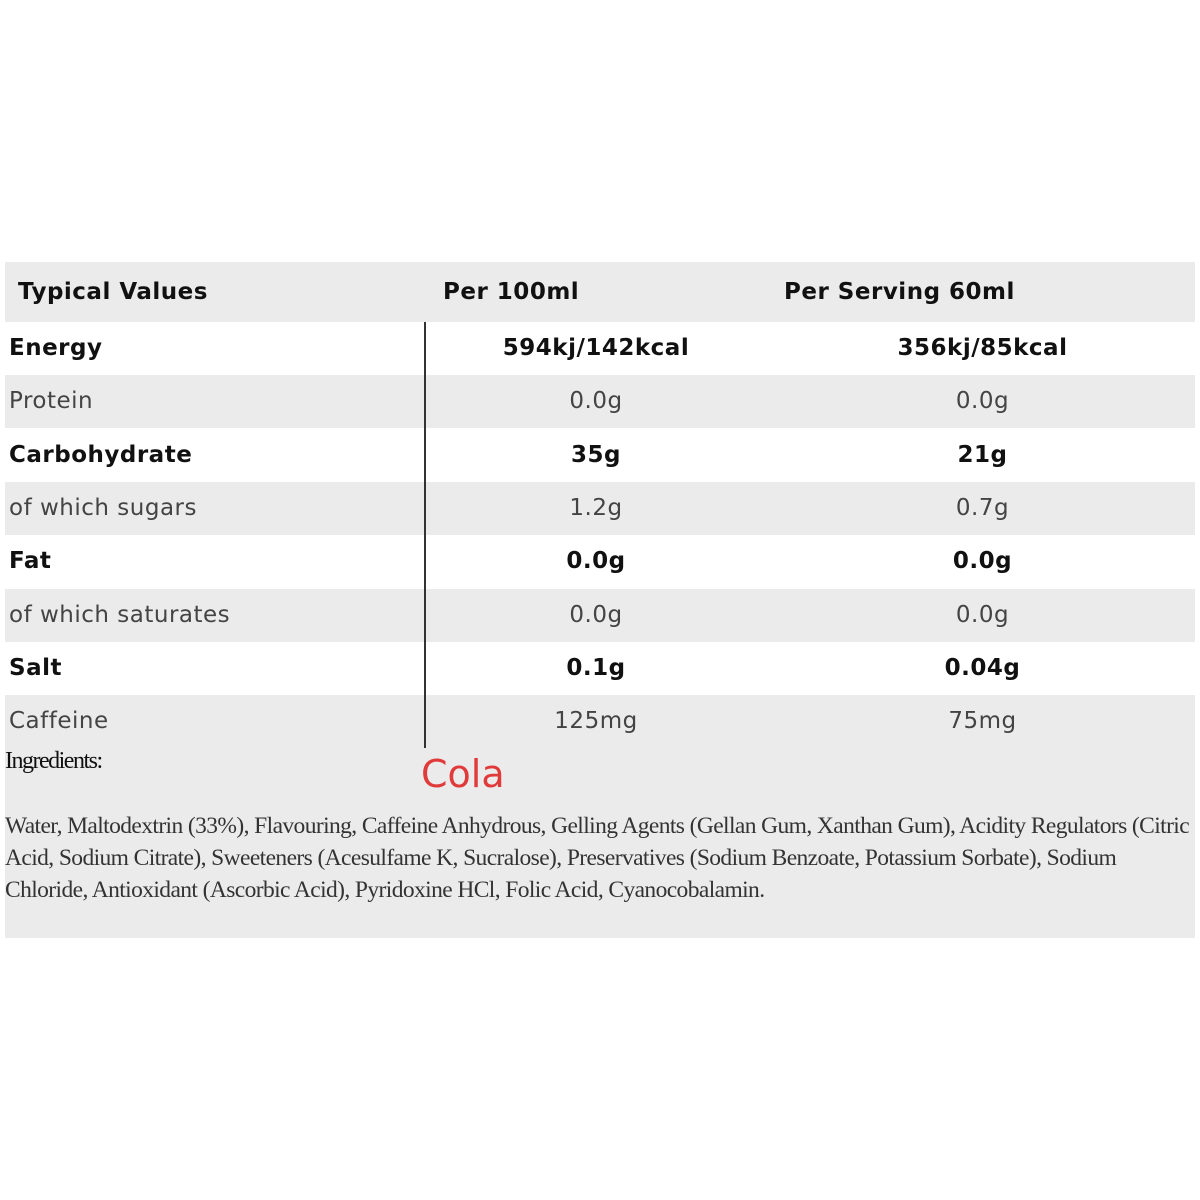 Image resolution: width=1200 pixels, height=1200 pixels. I want to click on table-row: Salt 0.1g 0.04g, so click(600, 668).